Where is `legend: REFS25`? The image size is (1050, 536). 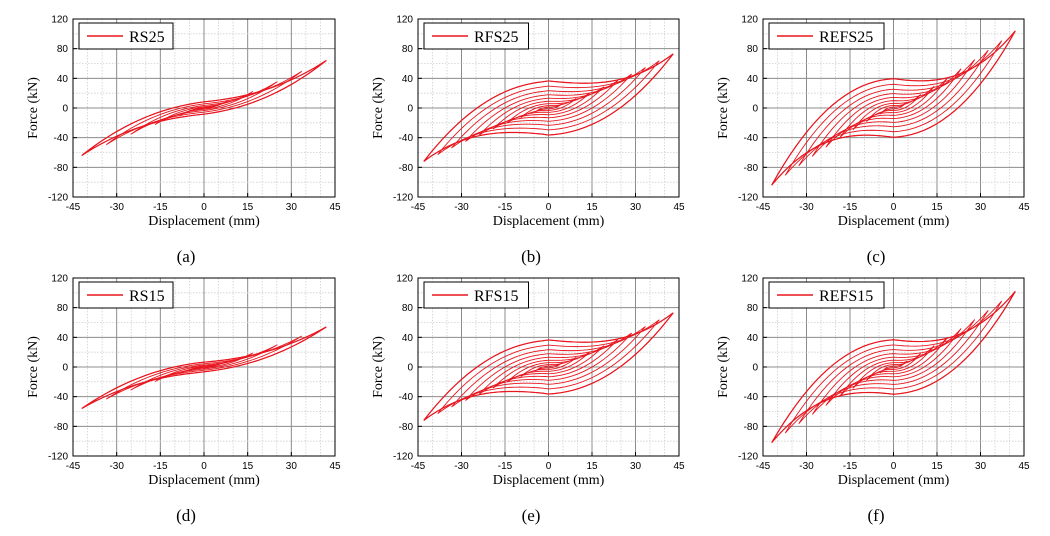 legend: REFS25 is located at coordinates (826, 36).